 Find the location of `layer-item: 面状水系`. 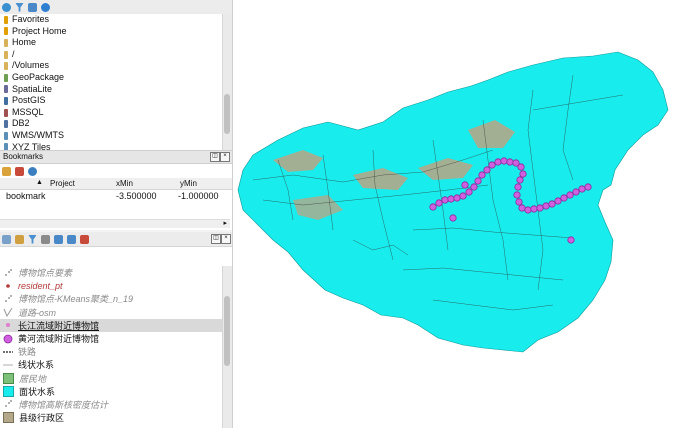

layer-item: 面状水系 is located at coordinates (111, 391).